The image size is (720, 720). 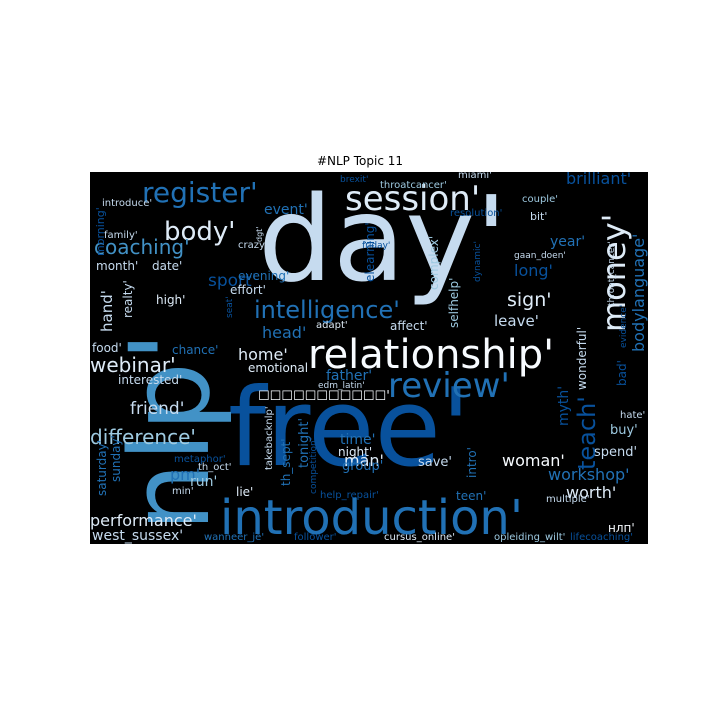 I want to click on word-74: resolution', so click(x=476, y=213).